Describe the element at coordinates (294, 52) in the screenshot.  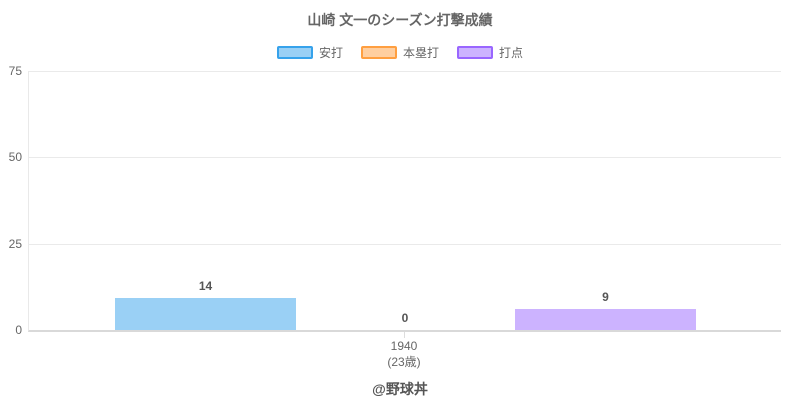
I see `hits-legend-swatch` at that location.